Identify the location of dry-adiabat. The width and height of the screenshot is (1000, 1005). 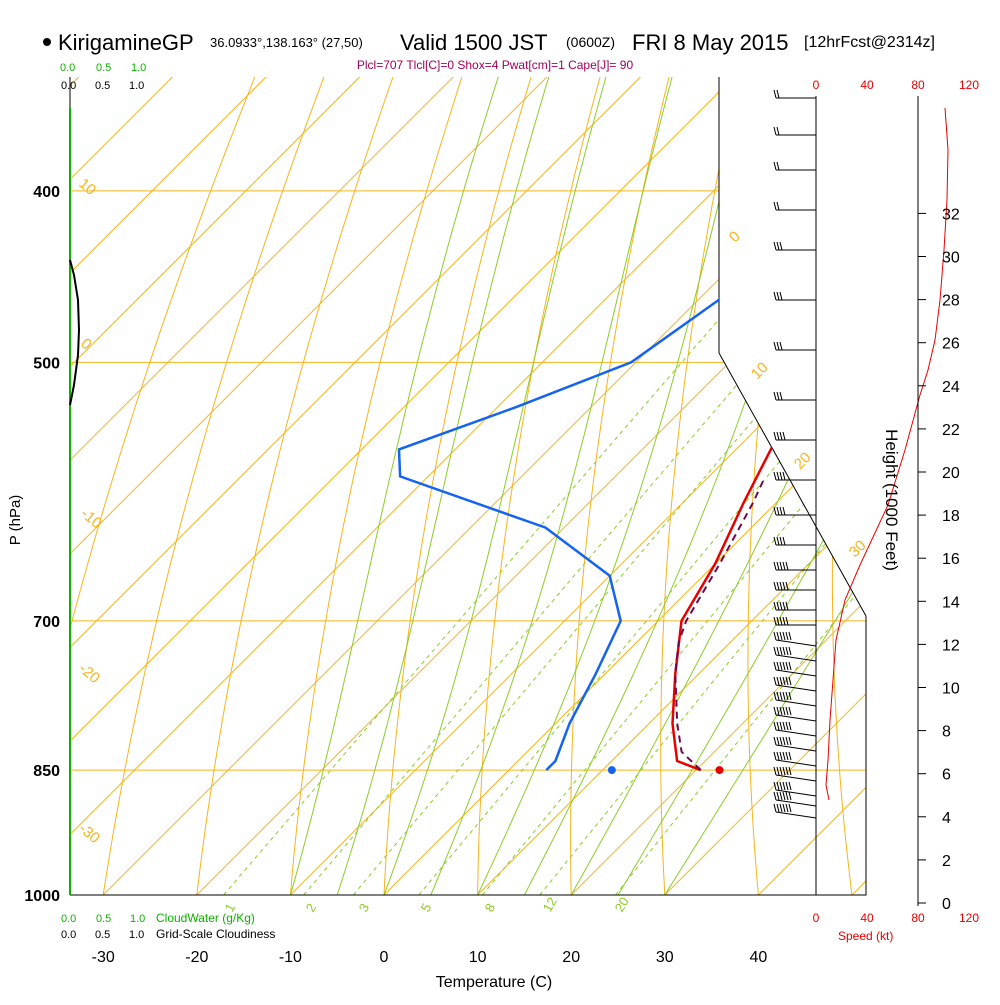
(955, 447).